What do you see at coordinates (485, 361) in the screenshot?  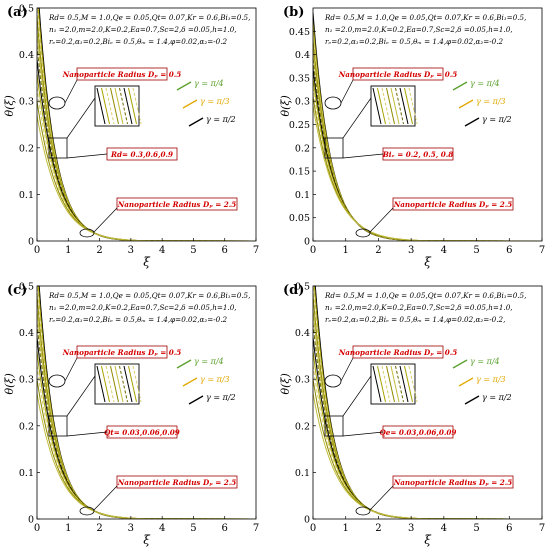 I see `legend-label: γ = π/4` at bounding box center [485, 361].